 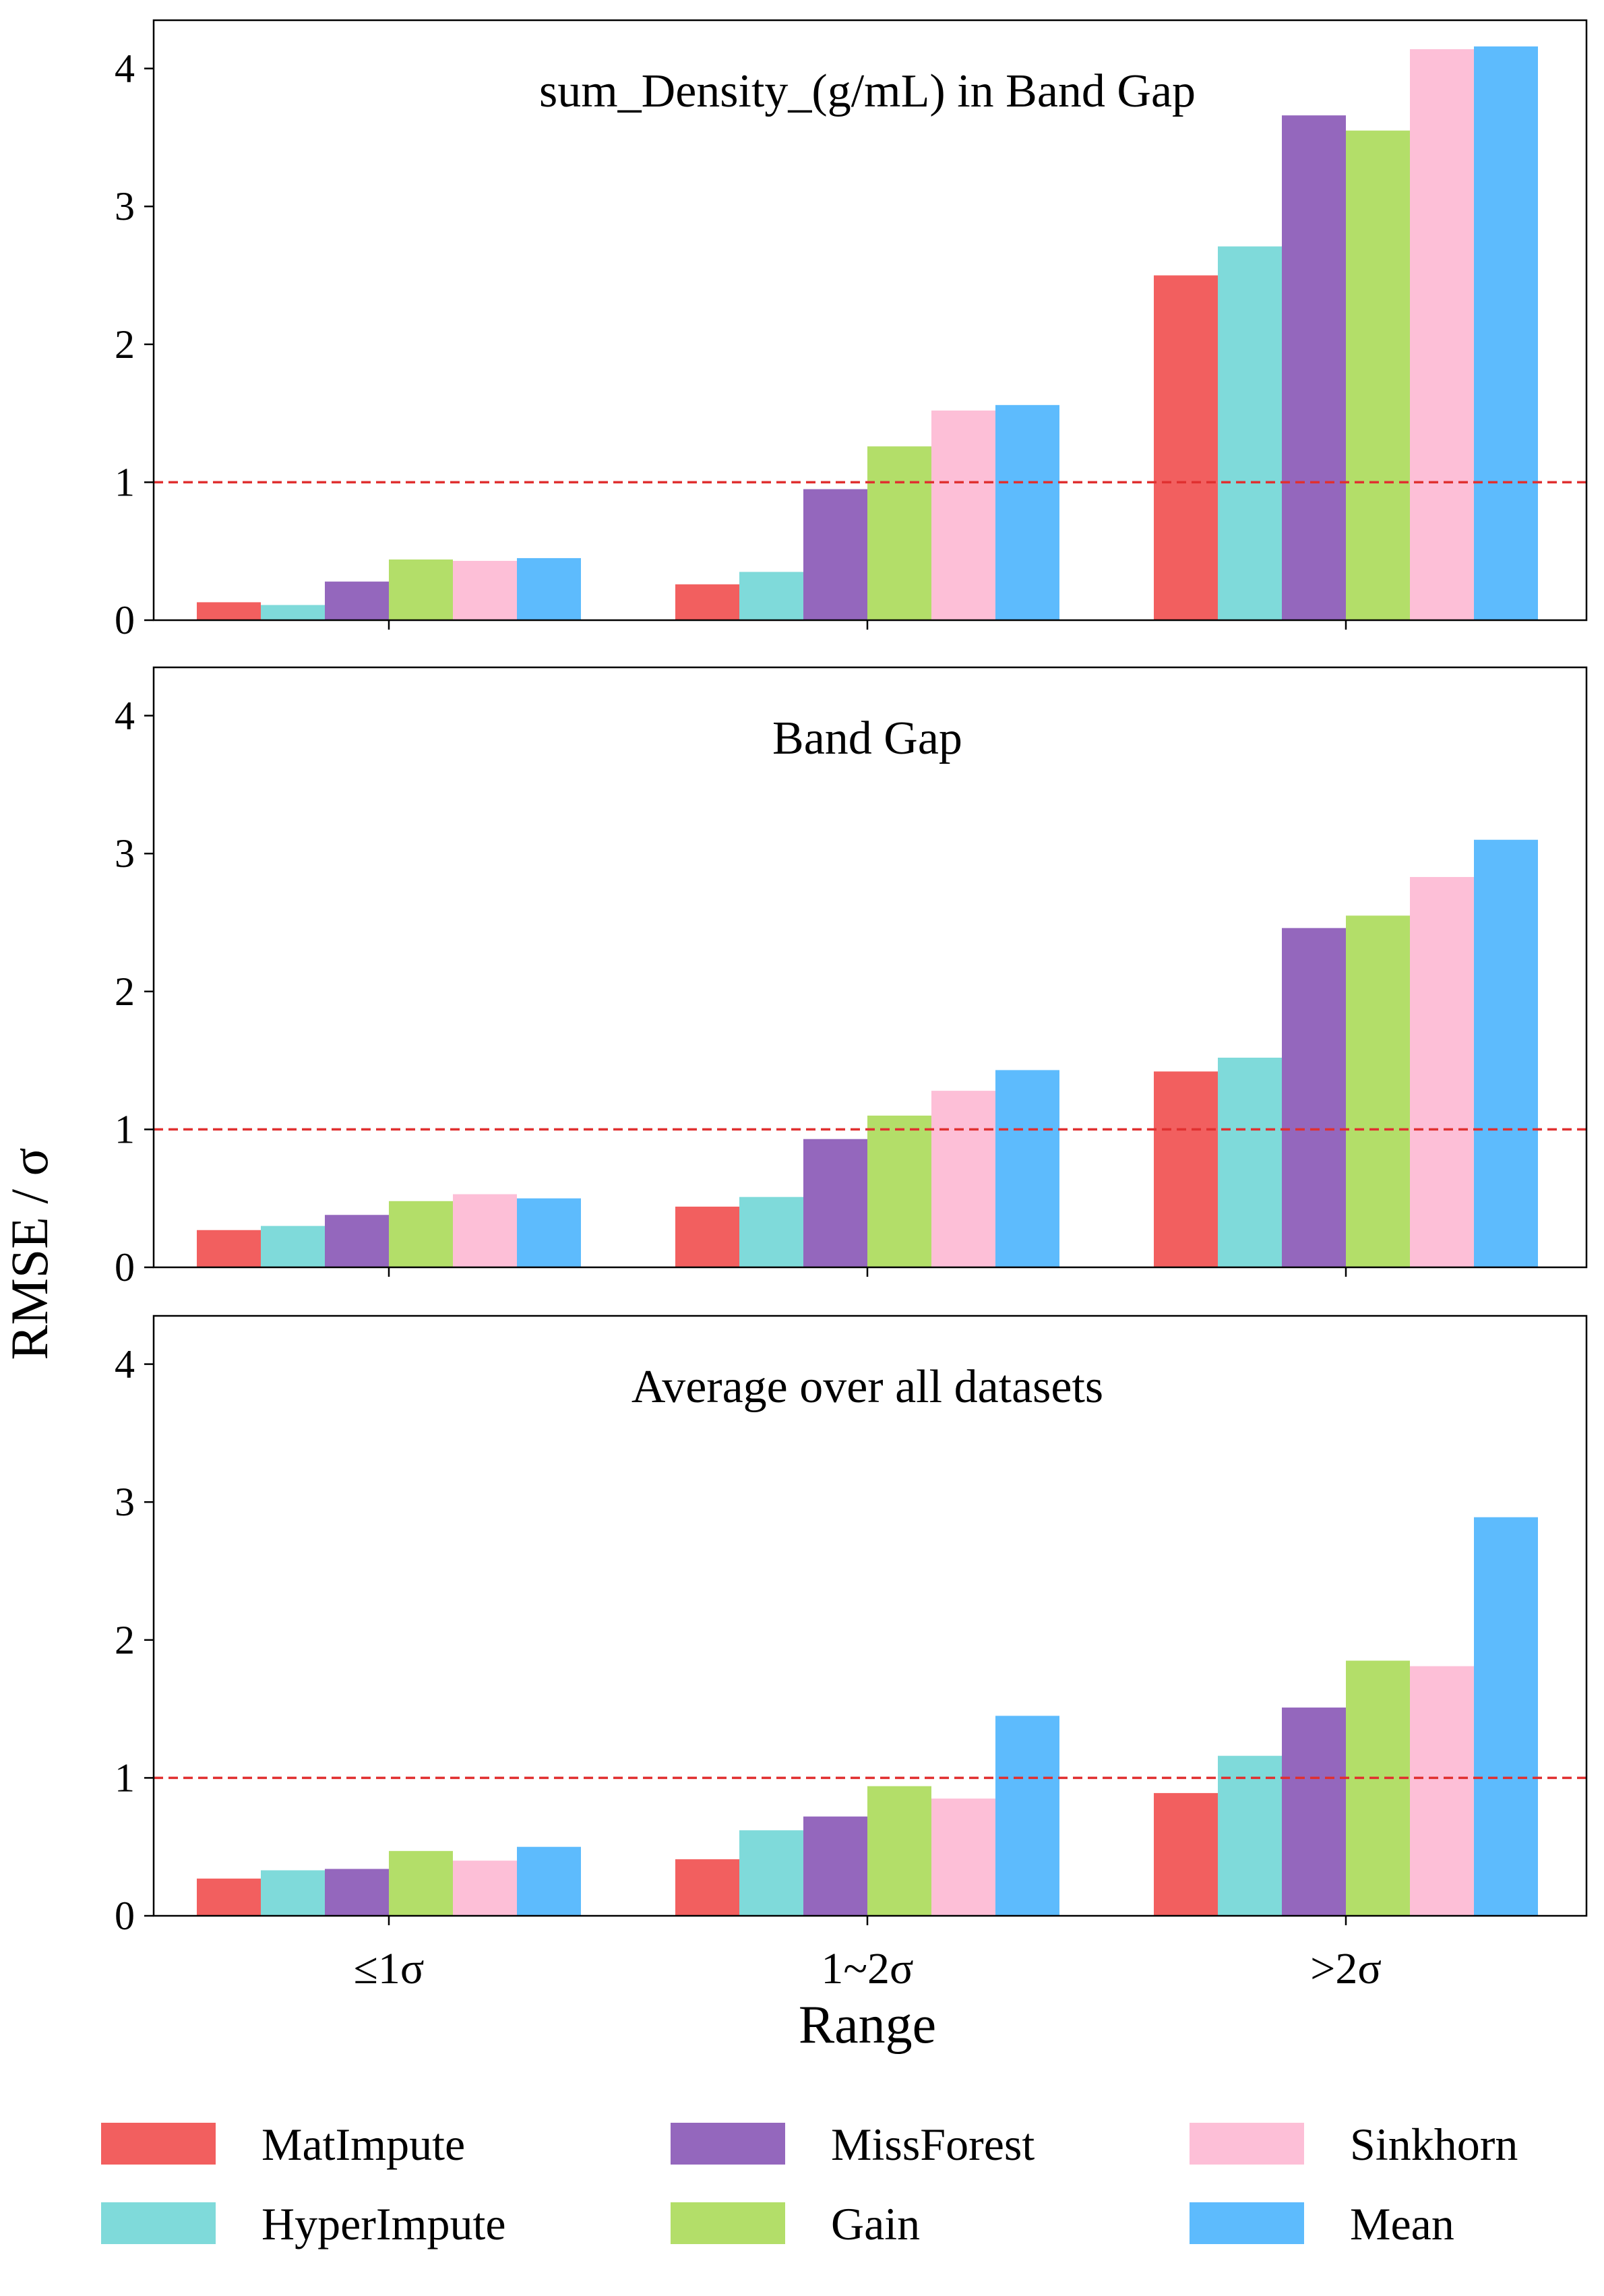 I want to click on legend-label: Mean, so click(x=1402, y=2223).